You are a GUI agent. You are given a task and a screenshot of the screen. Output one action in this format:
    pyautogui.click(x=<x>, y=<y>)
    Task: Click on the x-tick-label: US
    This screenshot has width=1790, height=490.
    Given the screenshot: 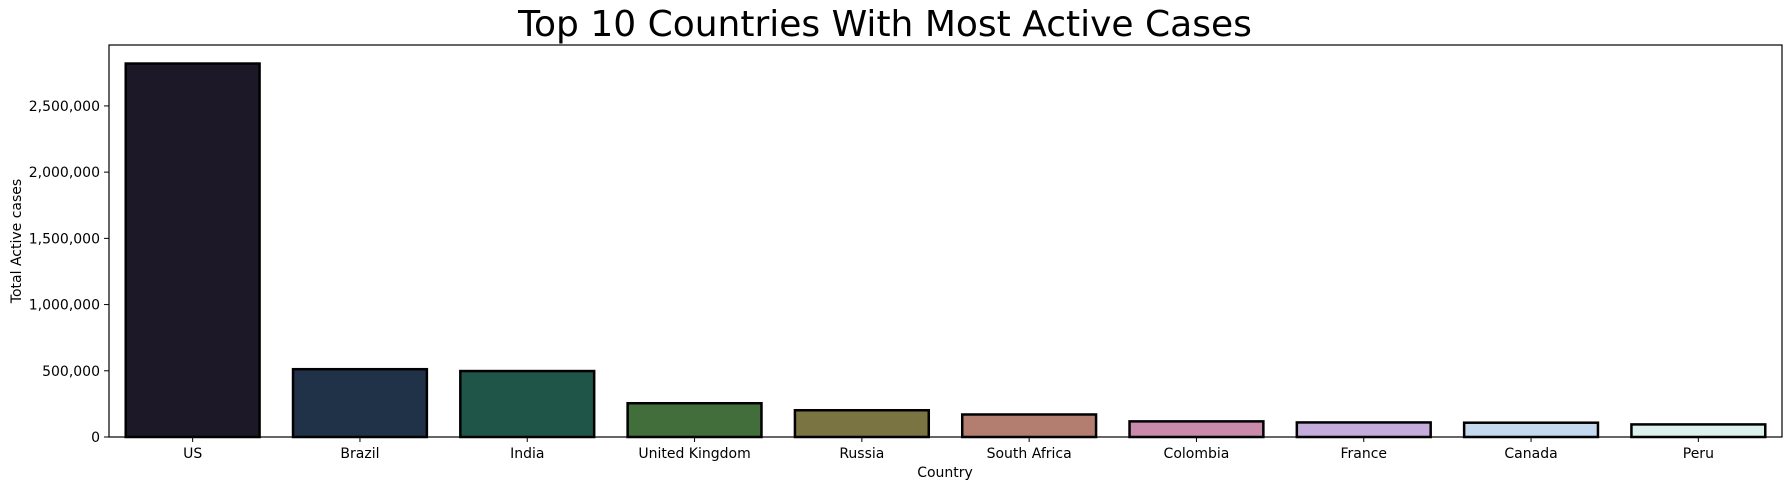 What is the action you would take?
    pyautogui.click(x=192, y=454)
    